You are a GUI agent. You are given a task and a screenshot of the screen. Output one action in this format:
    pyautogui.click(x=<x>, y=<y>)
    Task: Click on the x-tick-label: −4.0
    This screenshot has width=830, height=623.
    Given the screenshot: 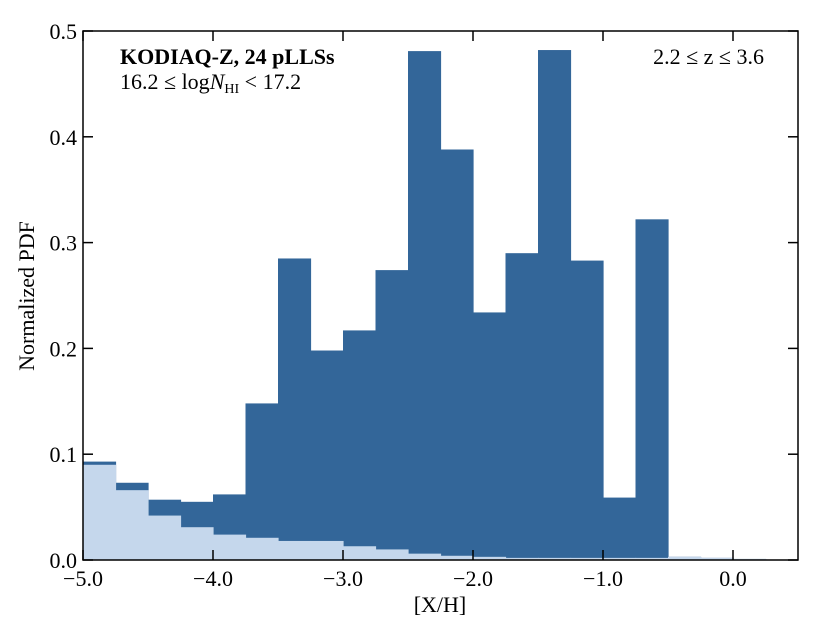 What is the action you would take?
    pyautogui.click(x=213, y=578)
    